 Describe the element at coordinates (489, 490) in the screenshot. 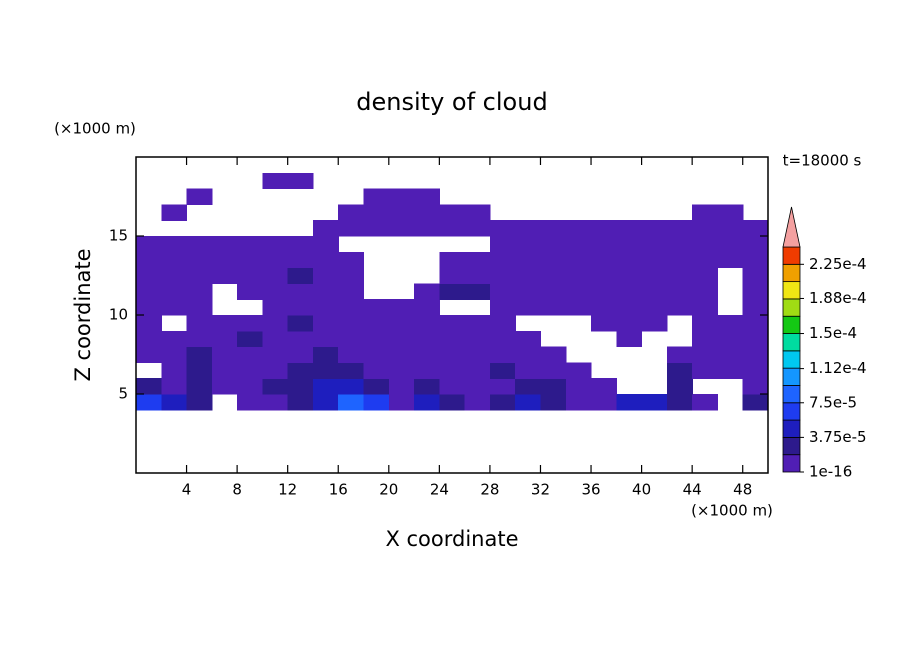

I see `x-tick-label: 28` at that location.